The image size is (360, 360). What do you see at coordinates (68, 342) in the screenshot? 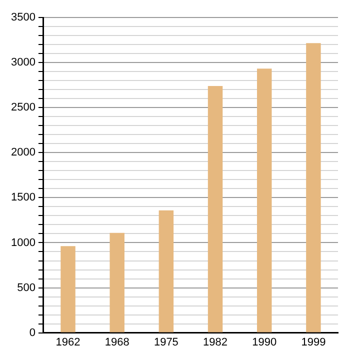
I see `x-tick-label: 1962` at bounding box center [68, 342].